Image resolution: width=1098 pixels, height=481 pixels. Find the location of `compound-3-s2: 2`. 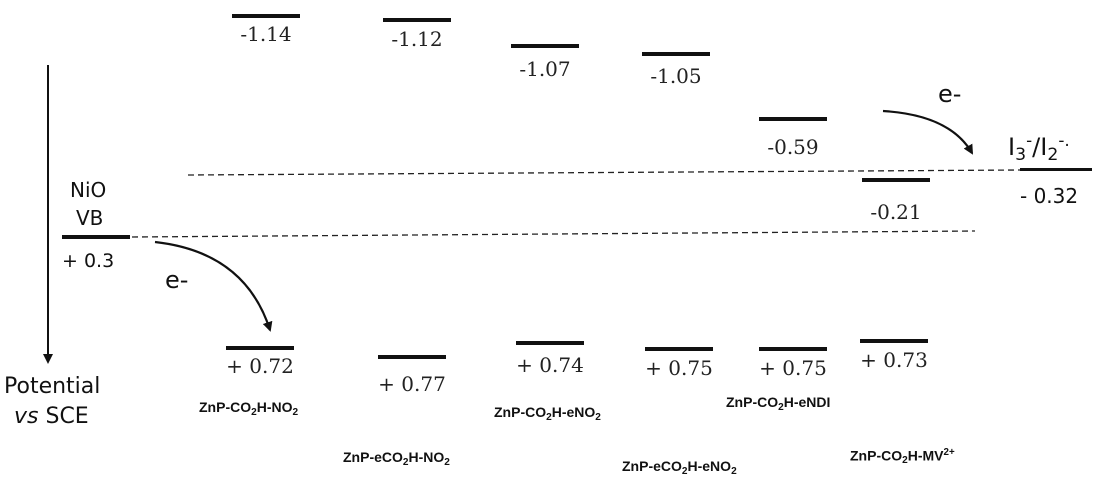

compound-3-s2: 2 is located at coordinates (598, 417).